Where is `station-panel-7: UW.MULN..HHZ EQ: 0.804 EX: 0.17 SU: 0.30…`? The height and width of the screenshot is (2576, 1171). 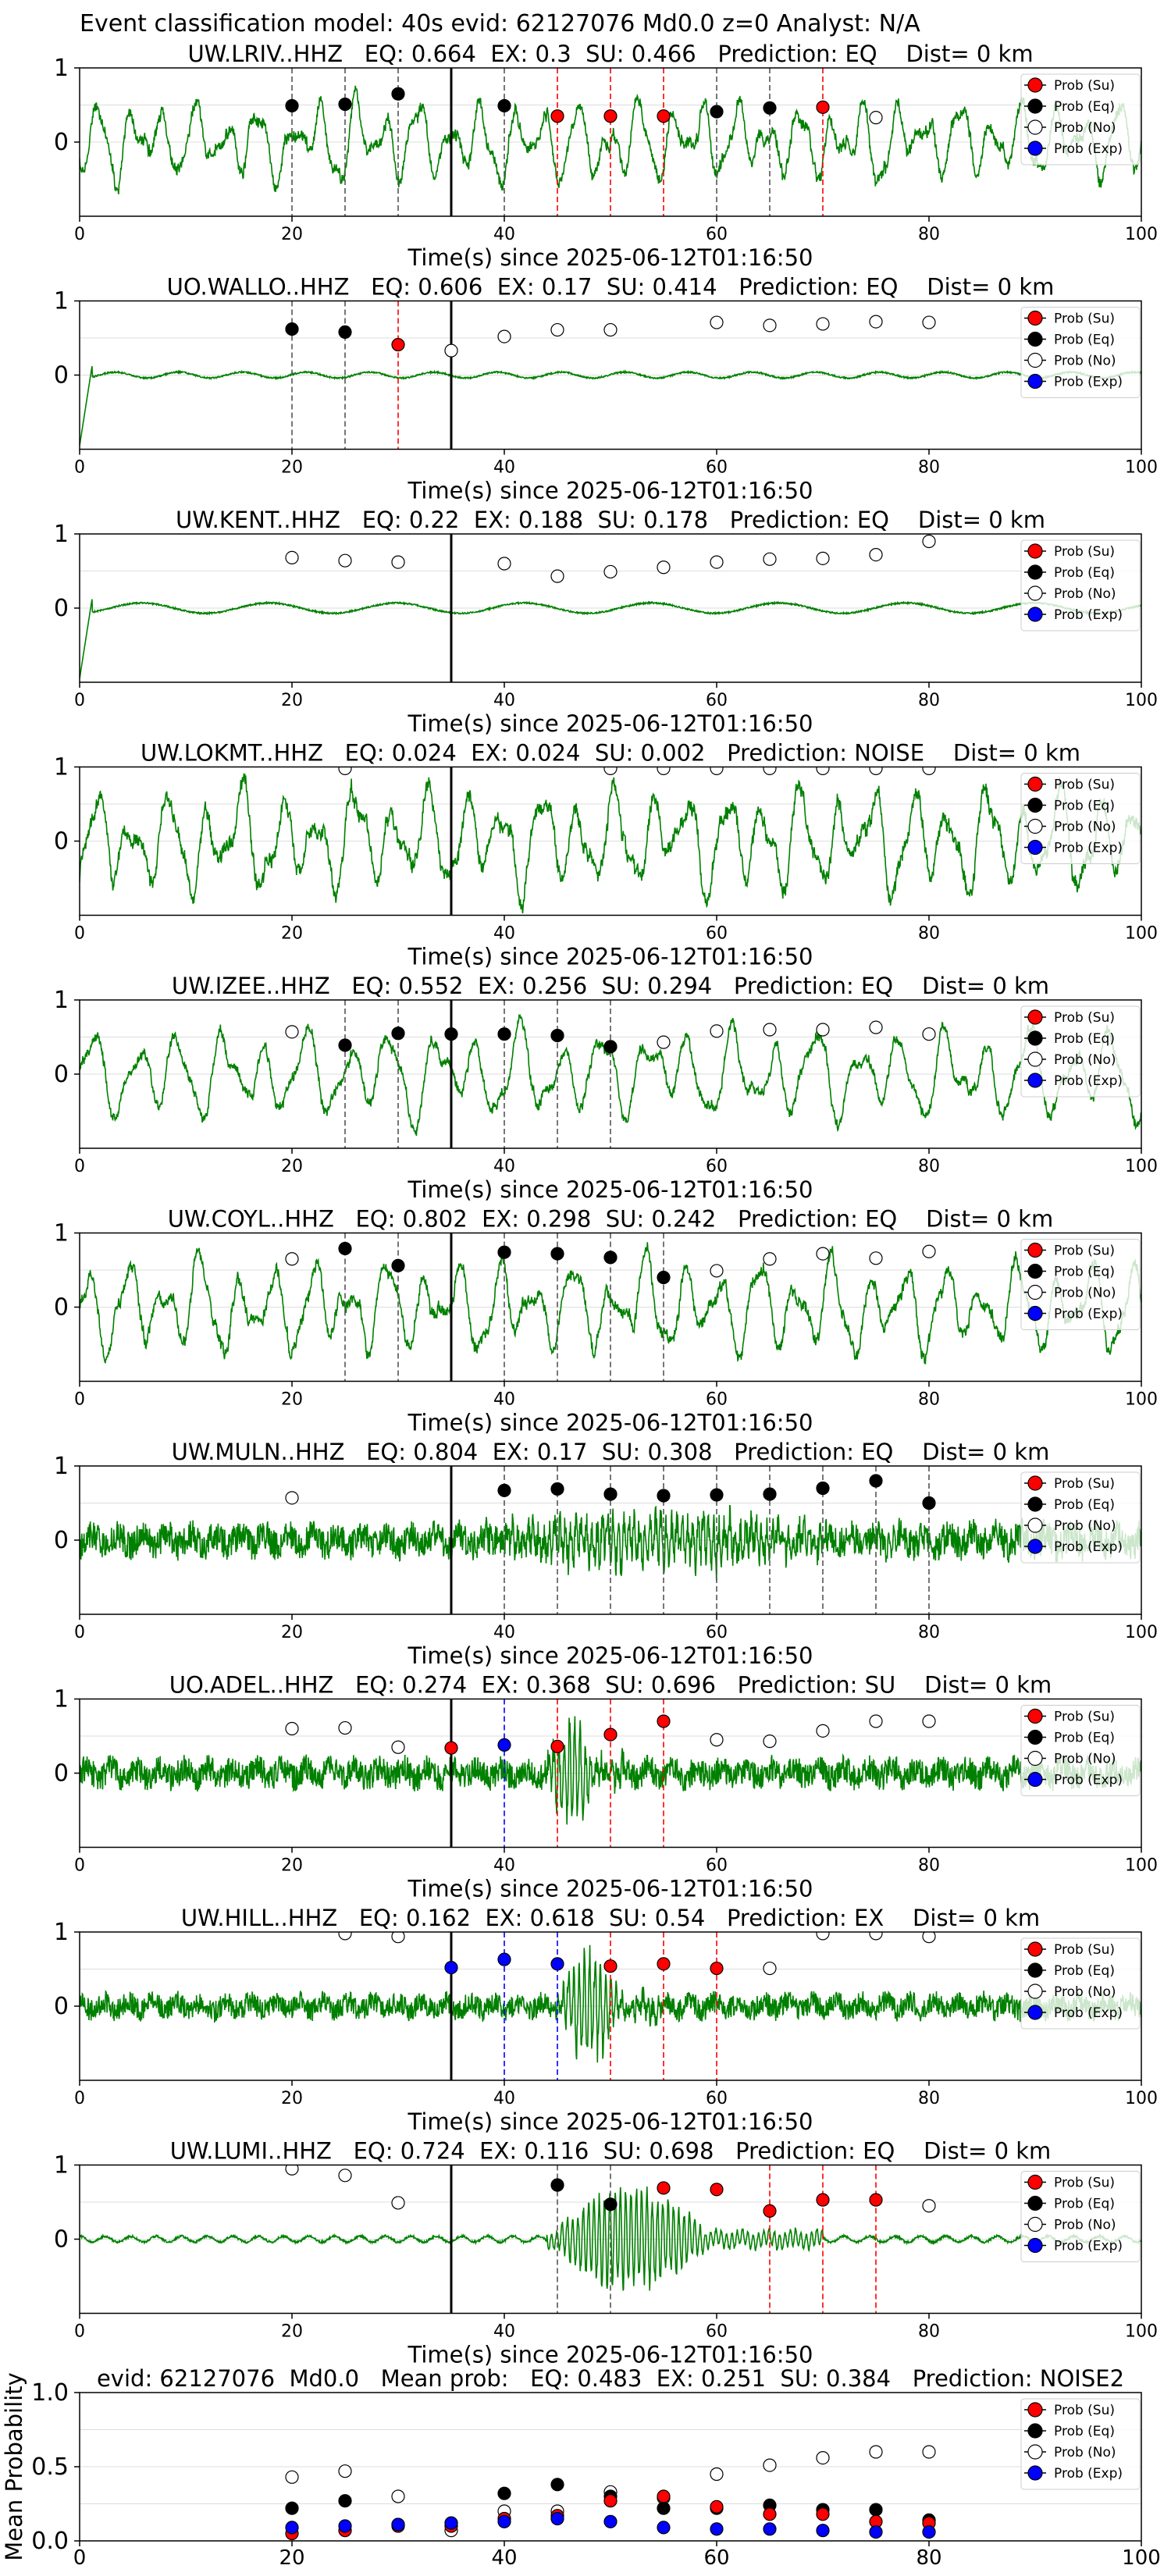
station-panel-7: UW.MULN..HHZ EQ: 0.804 EX: 0.17 SU: 0.30… is located at coordinates (606, 1554).